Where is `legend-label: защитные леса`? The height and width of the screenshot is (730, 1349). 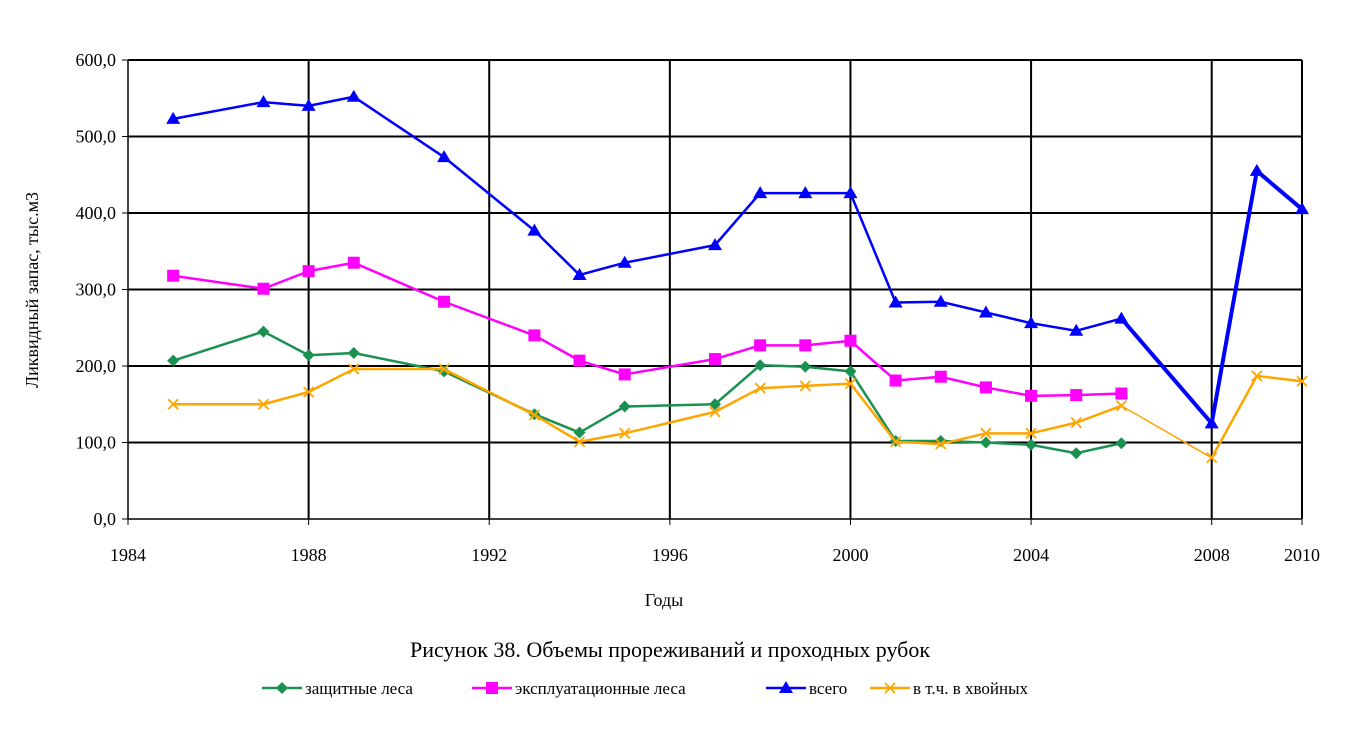
legend-label: защитные леса is located at coordinates (359, 688).